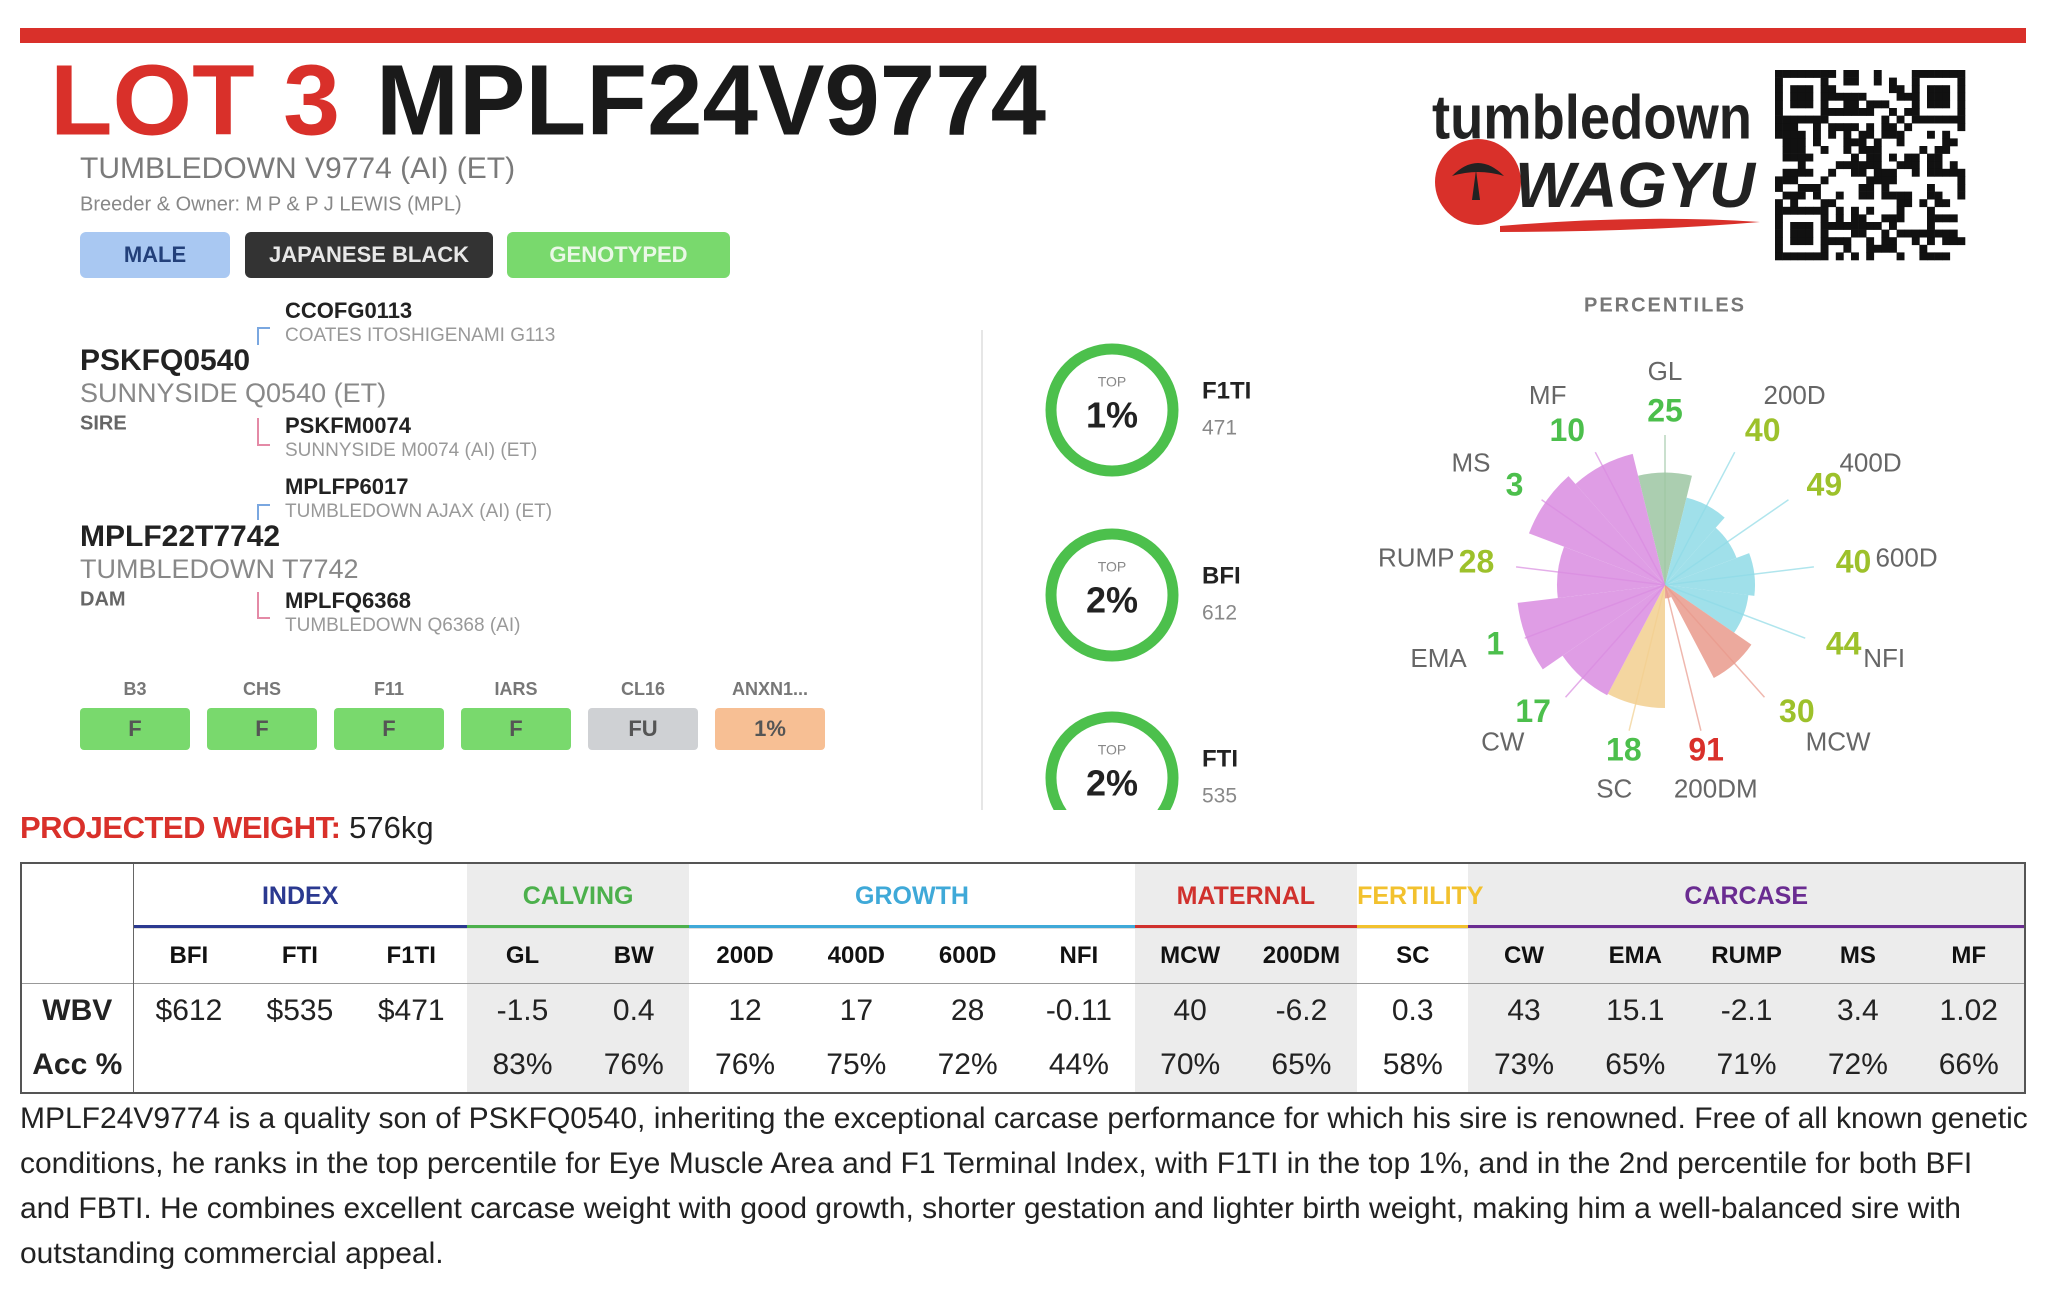  Describe the element at coordinates (1706, 749) in the screenshot. I see `radar-value: 91` at that location.